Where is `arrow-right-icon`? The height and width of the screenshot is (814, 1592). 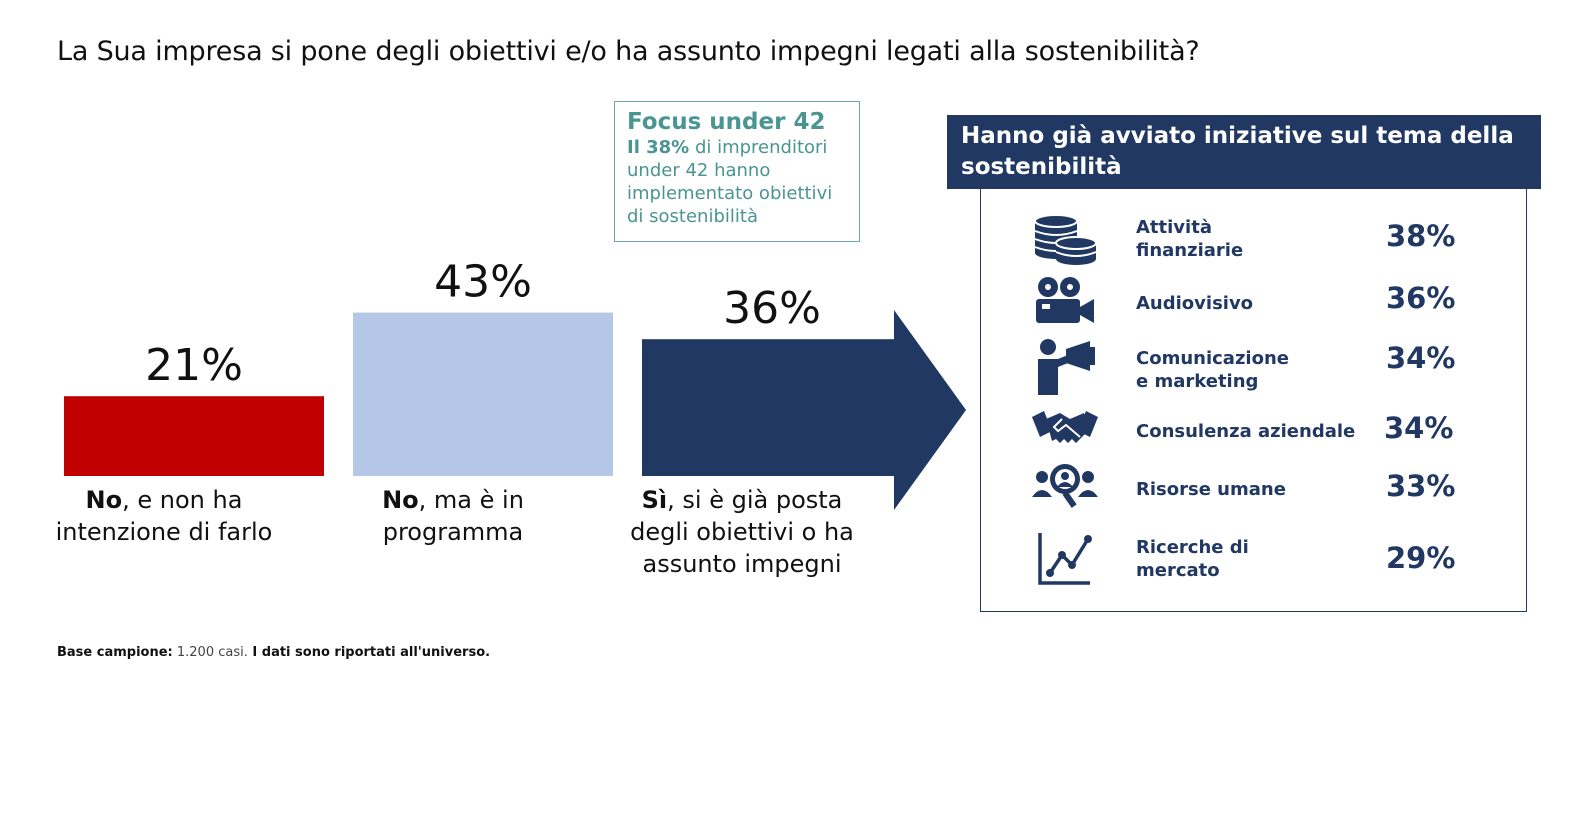
arrow-right-icon is located at coordinates (930, 410).